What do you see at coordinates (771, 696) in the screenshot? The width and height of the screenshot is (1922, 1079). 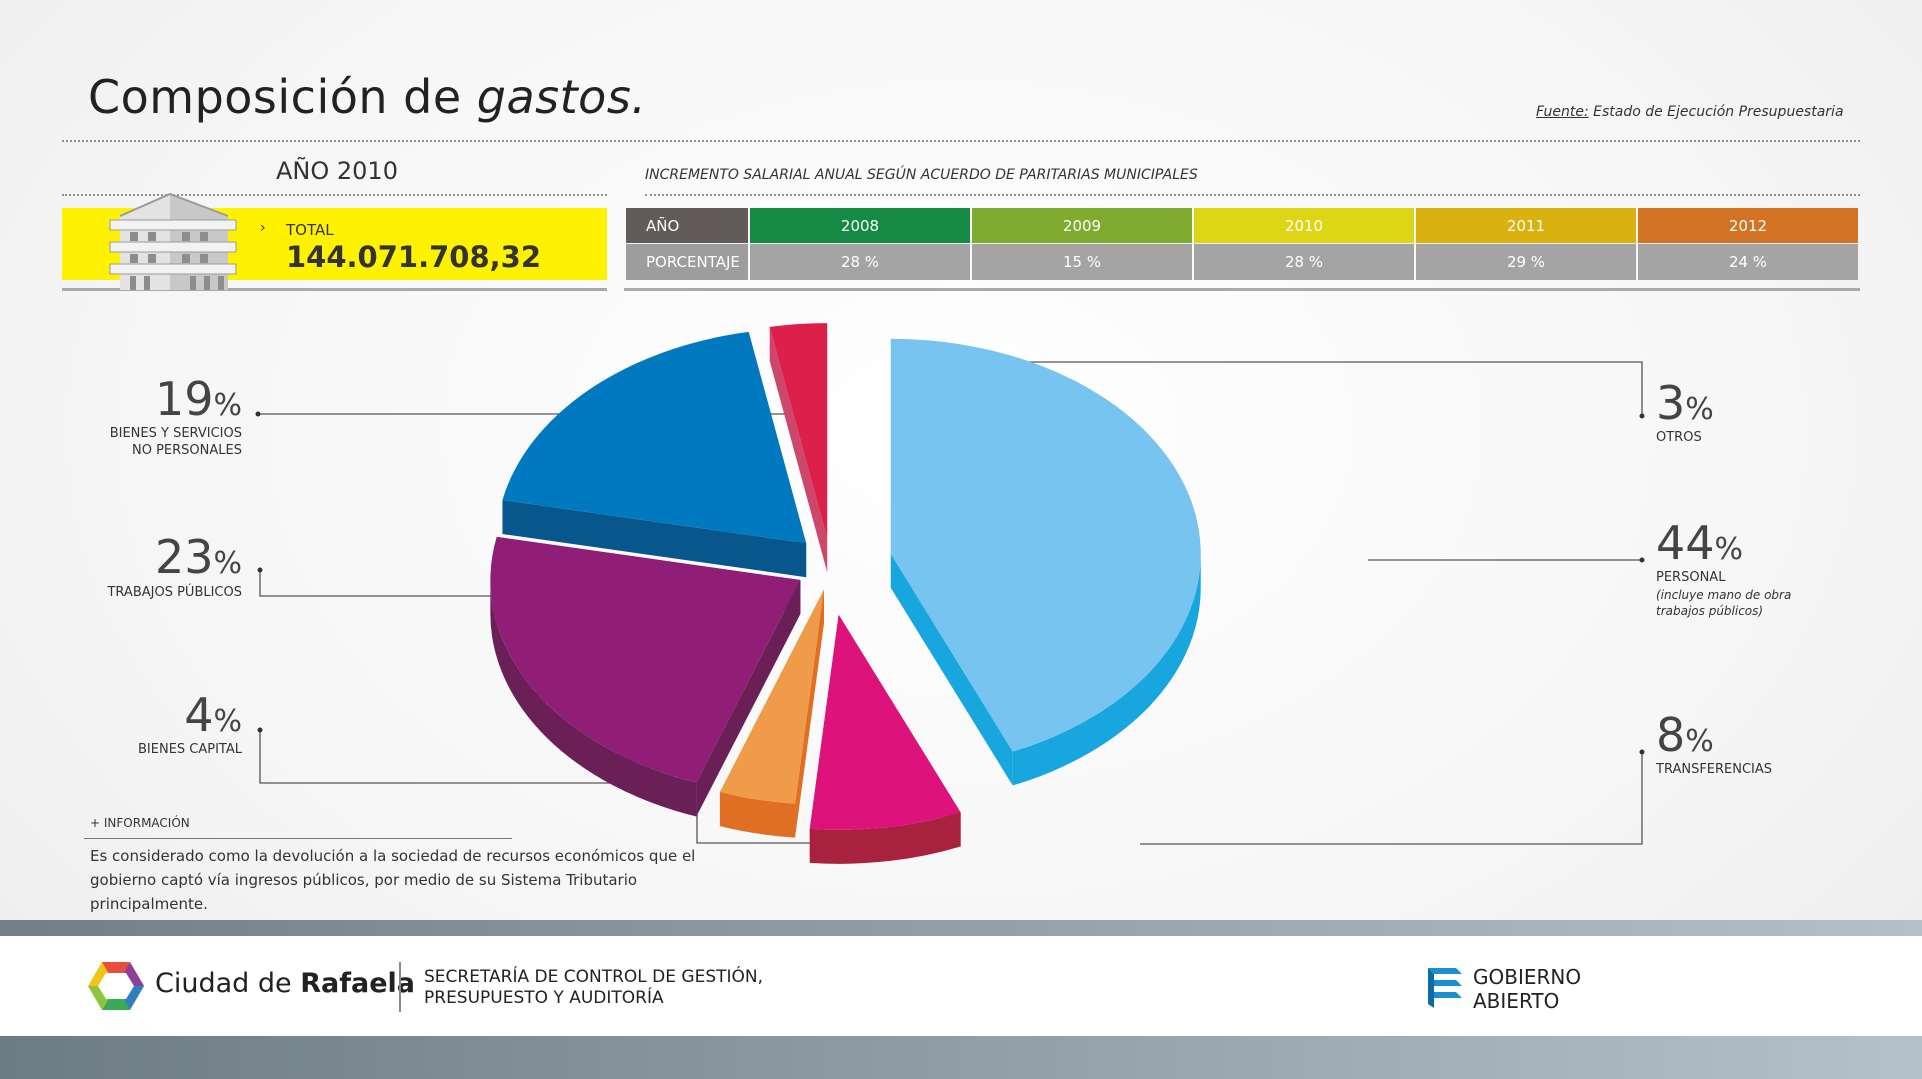 I see `slice-bienes-capital` at bounding box center [771, 696].